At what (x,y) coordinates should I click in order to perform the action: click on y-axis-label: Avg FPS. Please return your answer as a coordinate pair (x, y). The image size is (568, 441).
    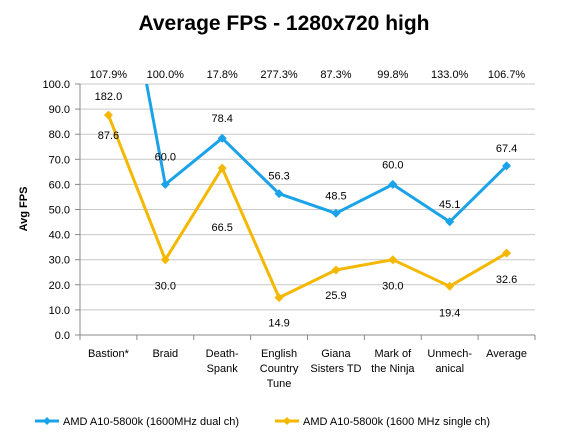
    Looking at the image, I should click on (24, 209).